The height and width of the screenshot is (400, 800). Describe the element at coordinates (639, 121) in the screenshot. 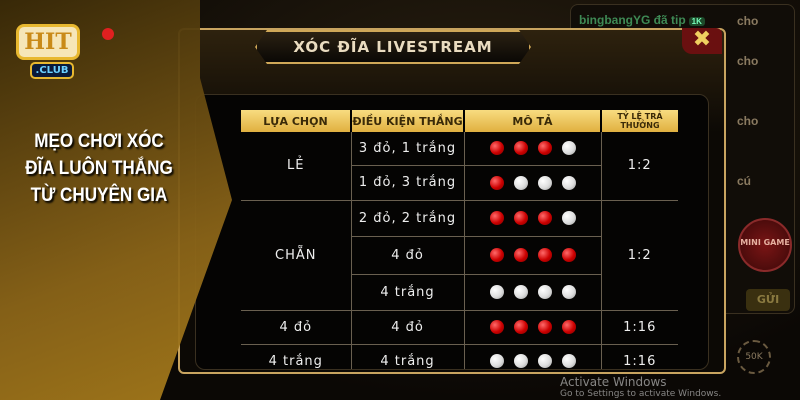

I see `header-payout: TỶ LỆ TRẢ THƯỞNG` at that location.